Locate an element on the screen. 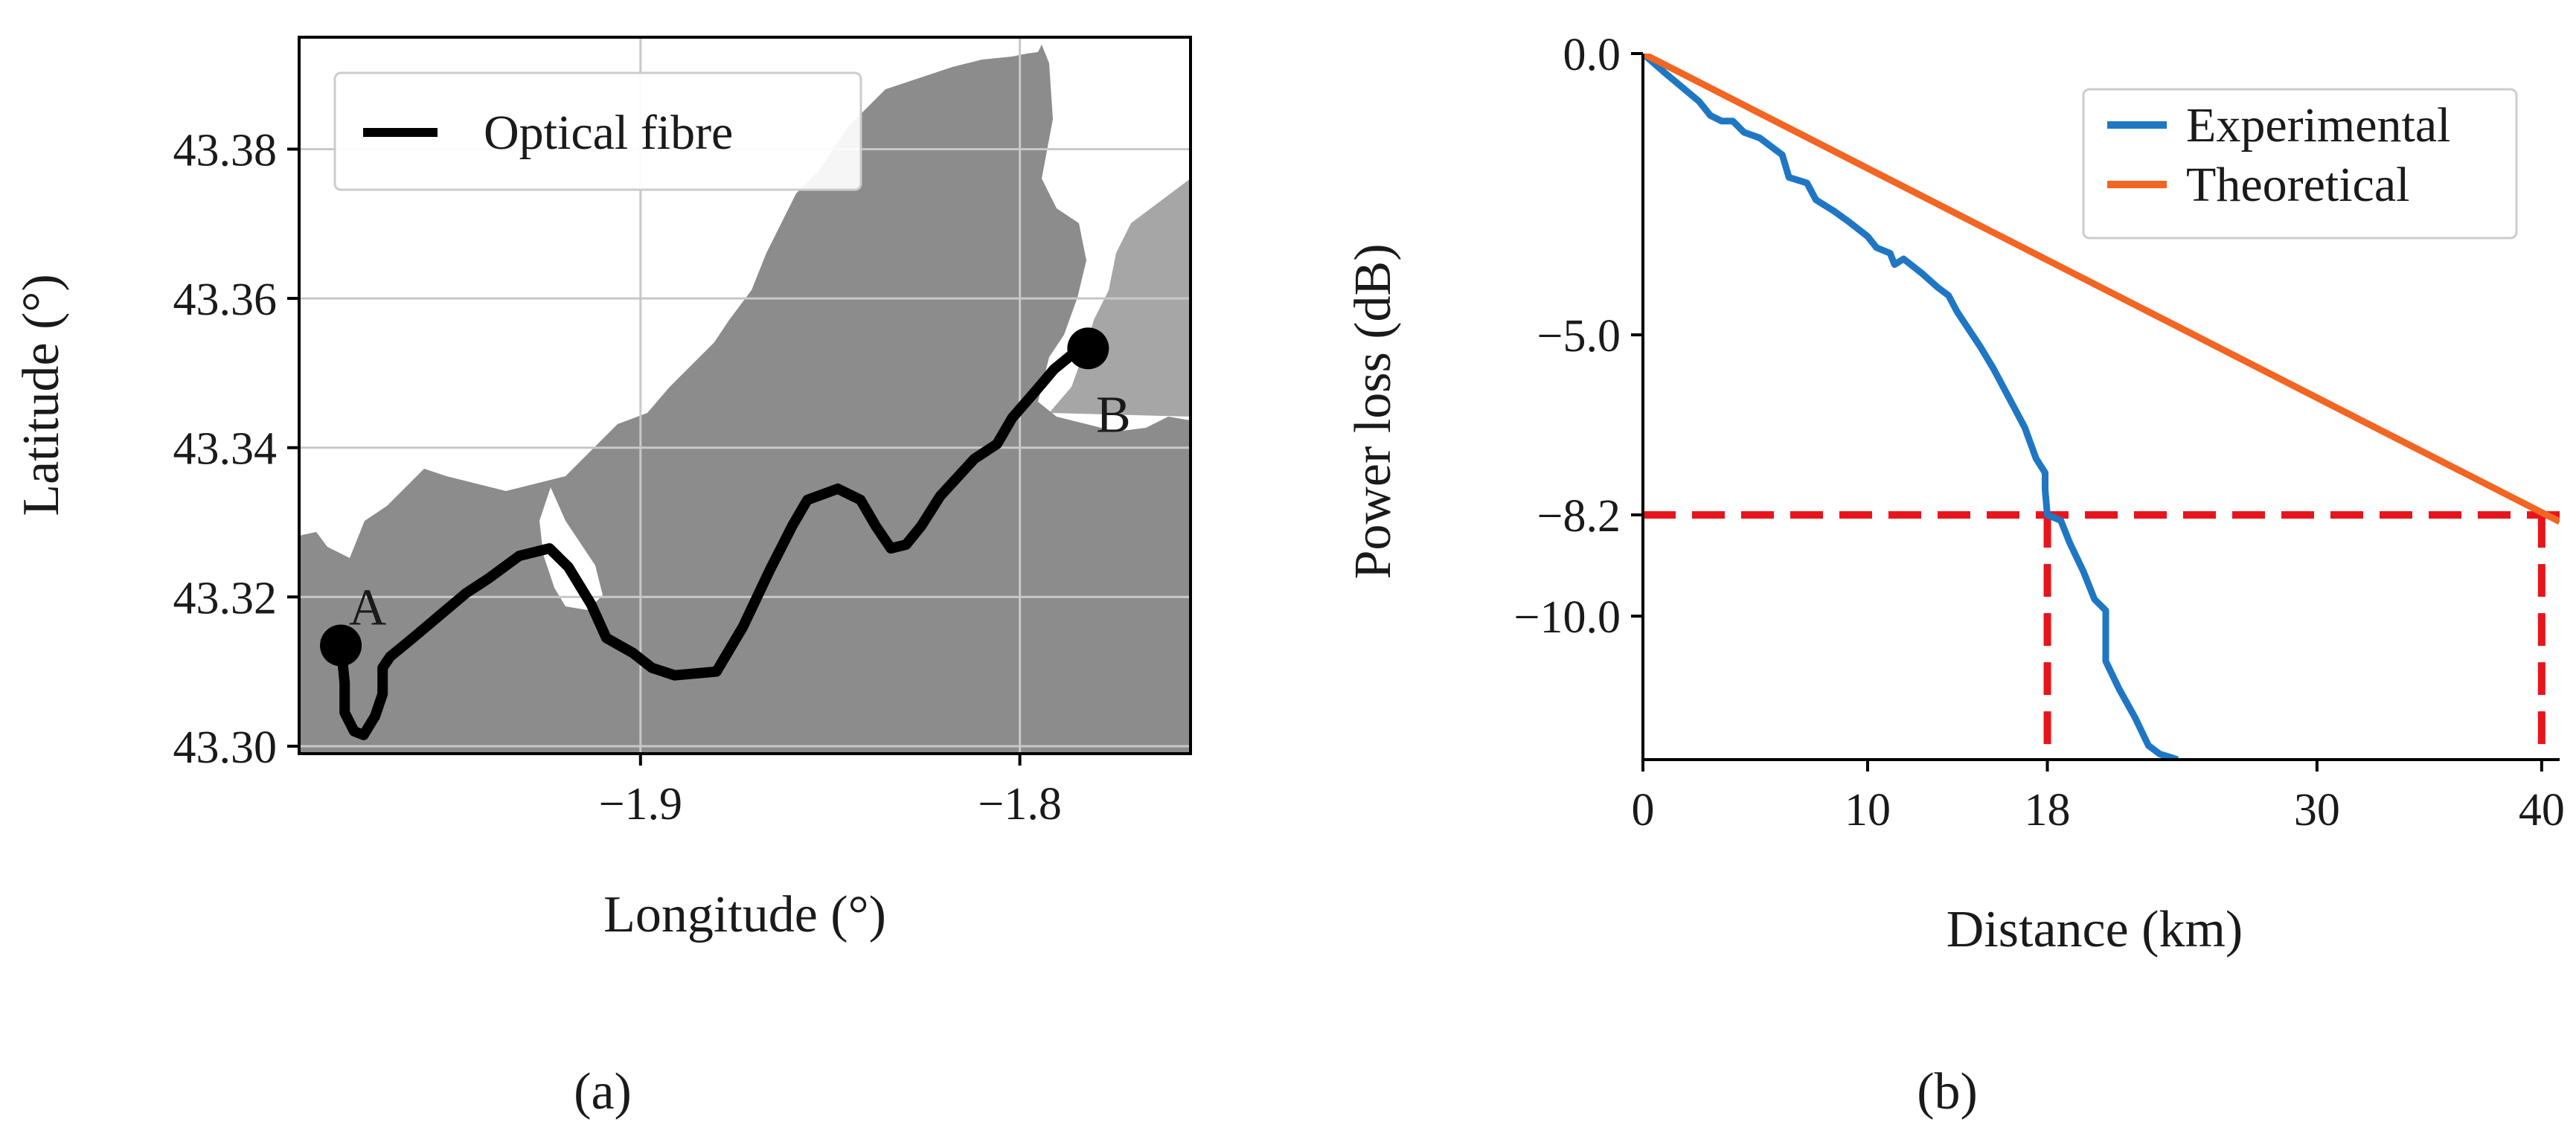 The width and height of the screenshot is (2576, 1145). power-y-axis-label: Power loss (dB) is located at coordinates (1373, 411).